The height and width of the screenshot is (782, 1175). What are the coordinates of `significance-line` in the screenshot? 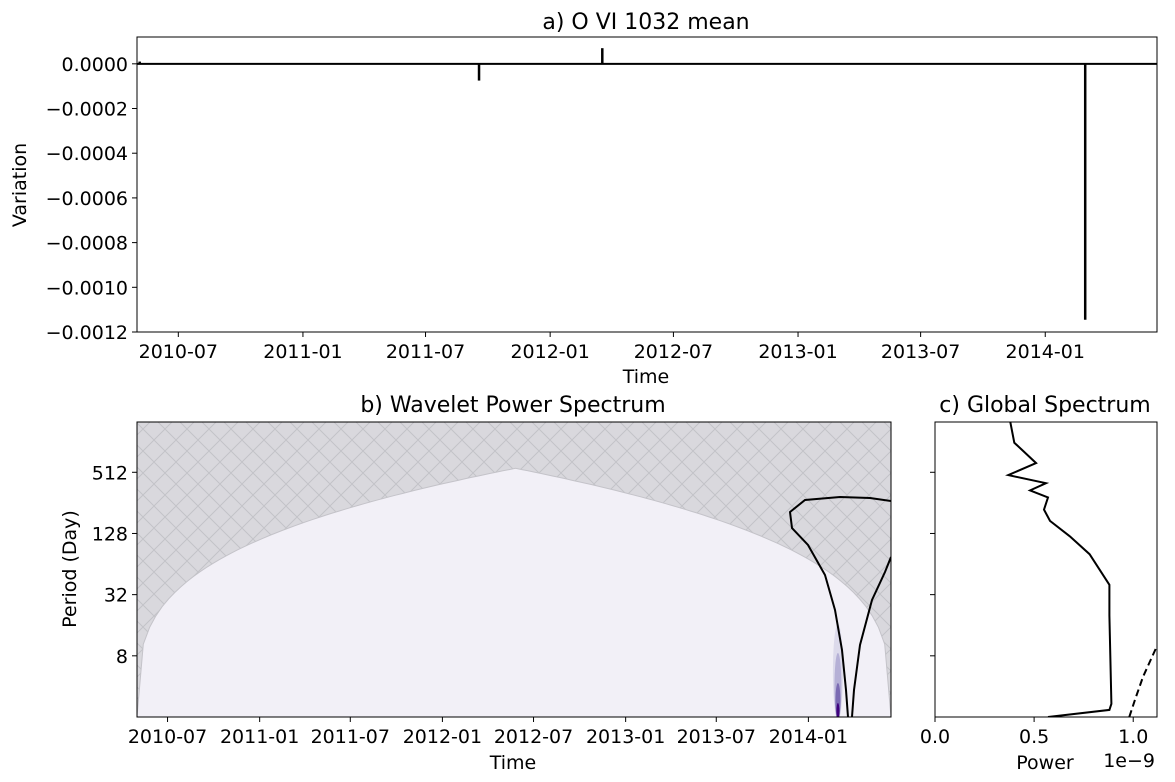 It's located at (1142, 681).